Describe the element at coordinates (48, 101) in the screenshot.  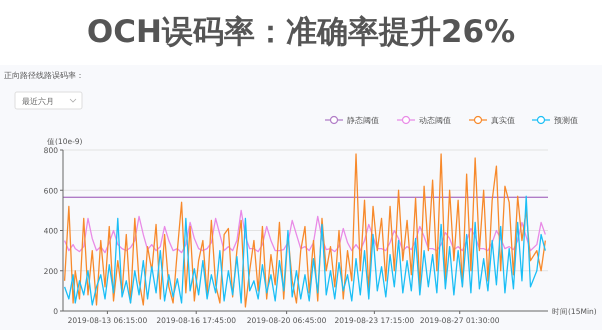
I see `dropdown-field: 最近六月` at that location.